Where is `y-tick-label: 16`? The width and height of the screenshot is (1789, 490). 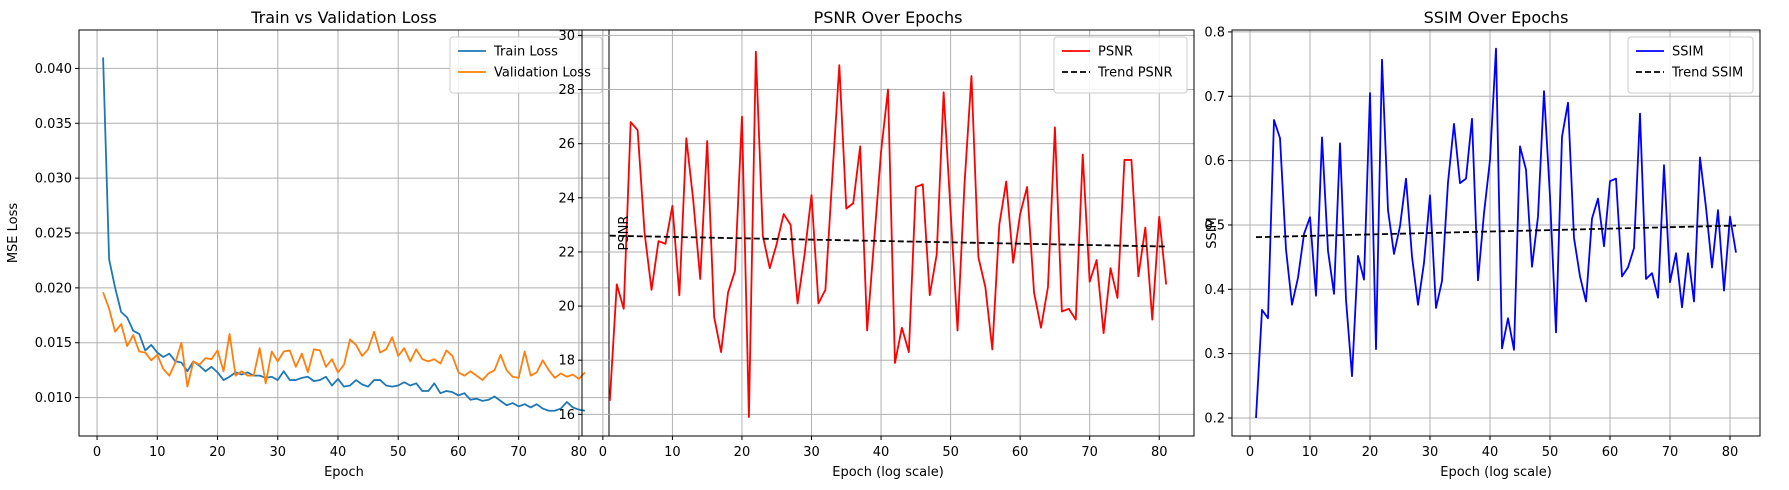
y-tick-label: 16 is located at coordinates (566, 415).